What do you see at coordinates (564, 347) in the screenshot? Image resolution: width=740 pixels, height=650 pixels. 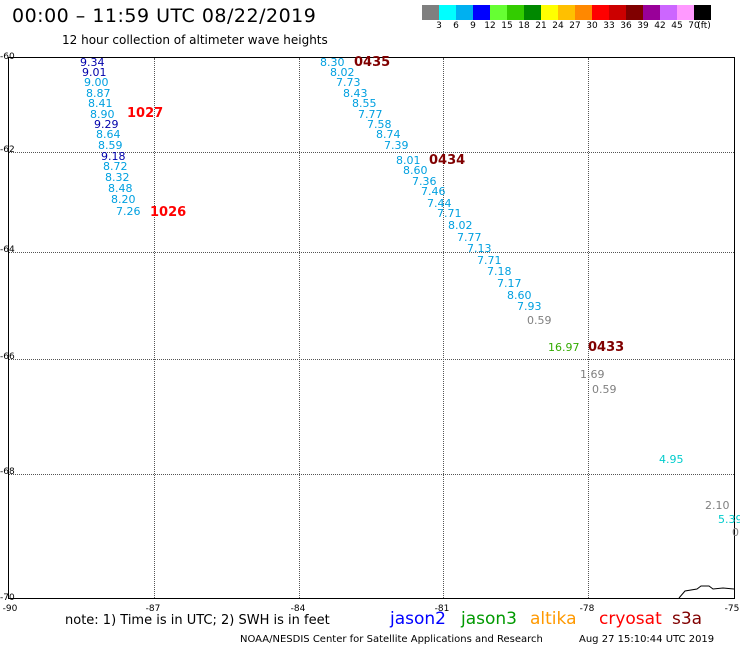 I see `wave-height-value: 16.97` at bounding box center [564, 347].